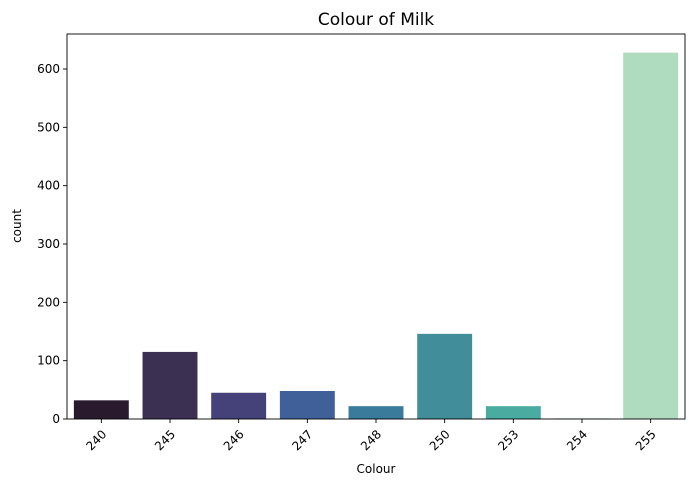 The height and width of the screenshot is (491, 695). I want to click on chart-title: Colour of Milk, so click(376, 20).